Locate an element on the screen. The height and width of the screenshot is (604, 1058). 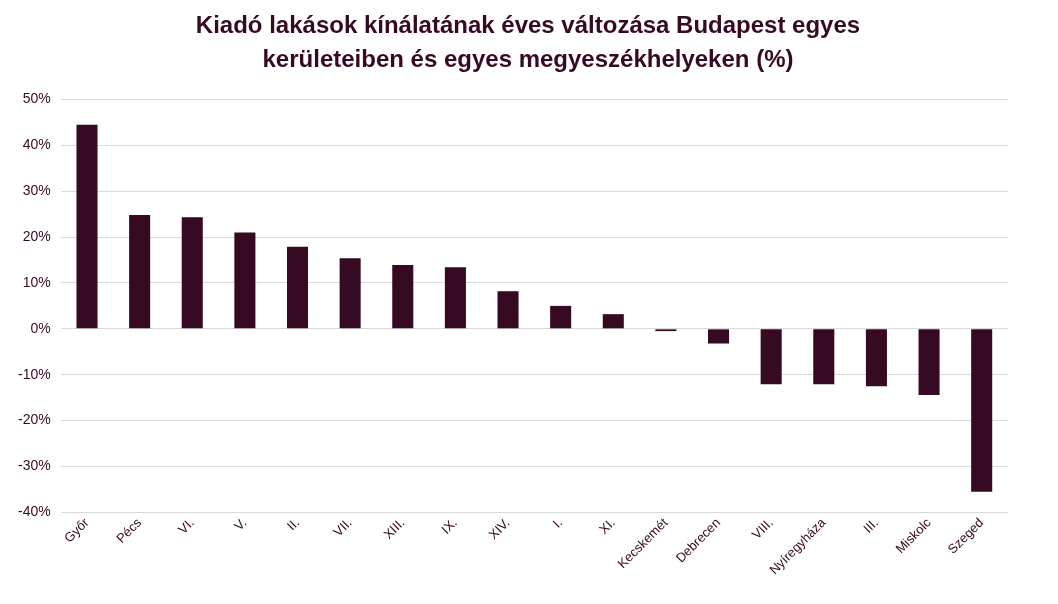
x-tick-label: III. is located at coordinates (871, 525).